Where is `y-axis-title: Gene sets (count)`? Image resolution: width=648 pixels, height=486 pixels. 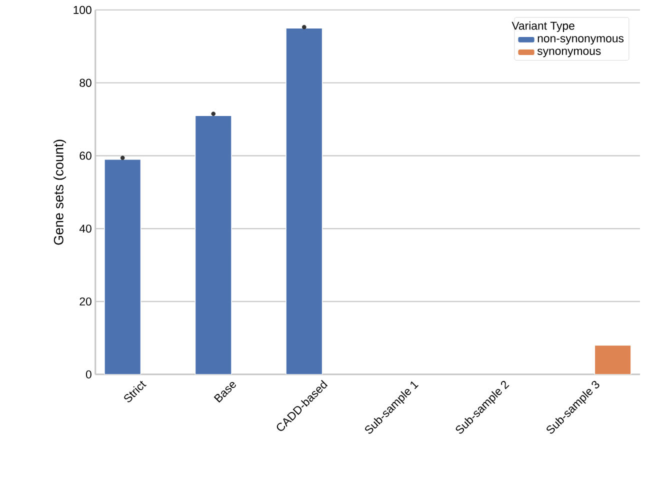
y-axis-title: Gene sets (count) is located at coordinates (60, 192).